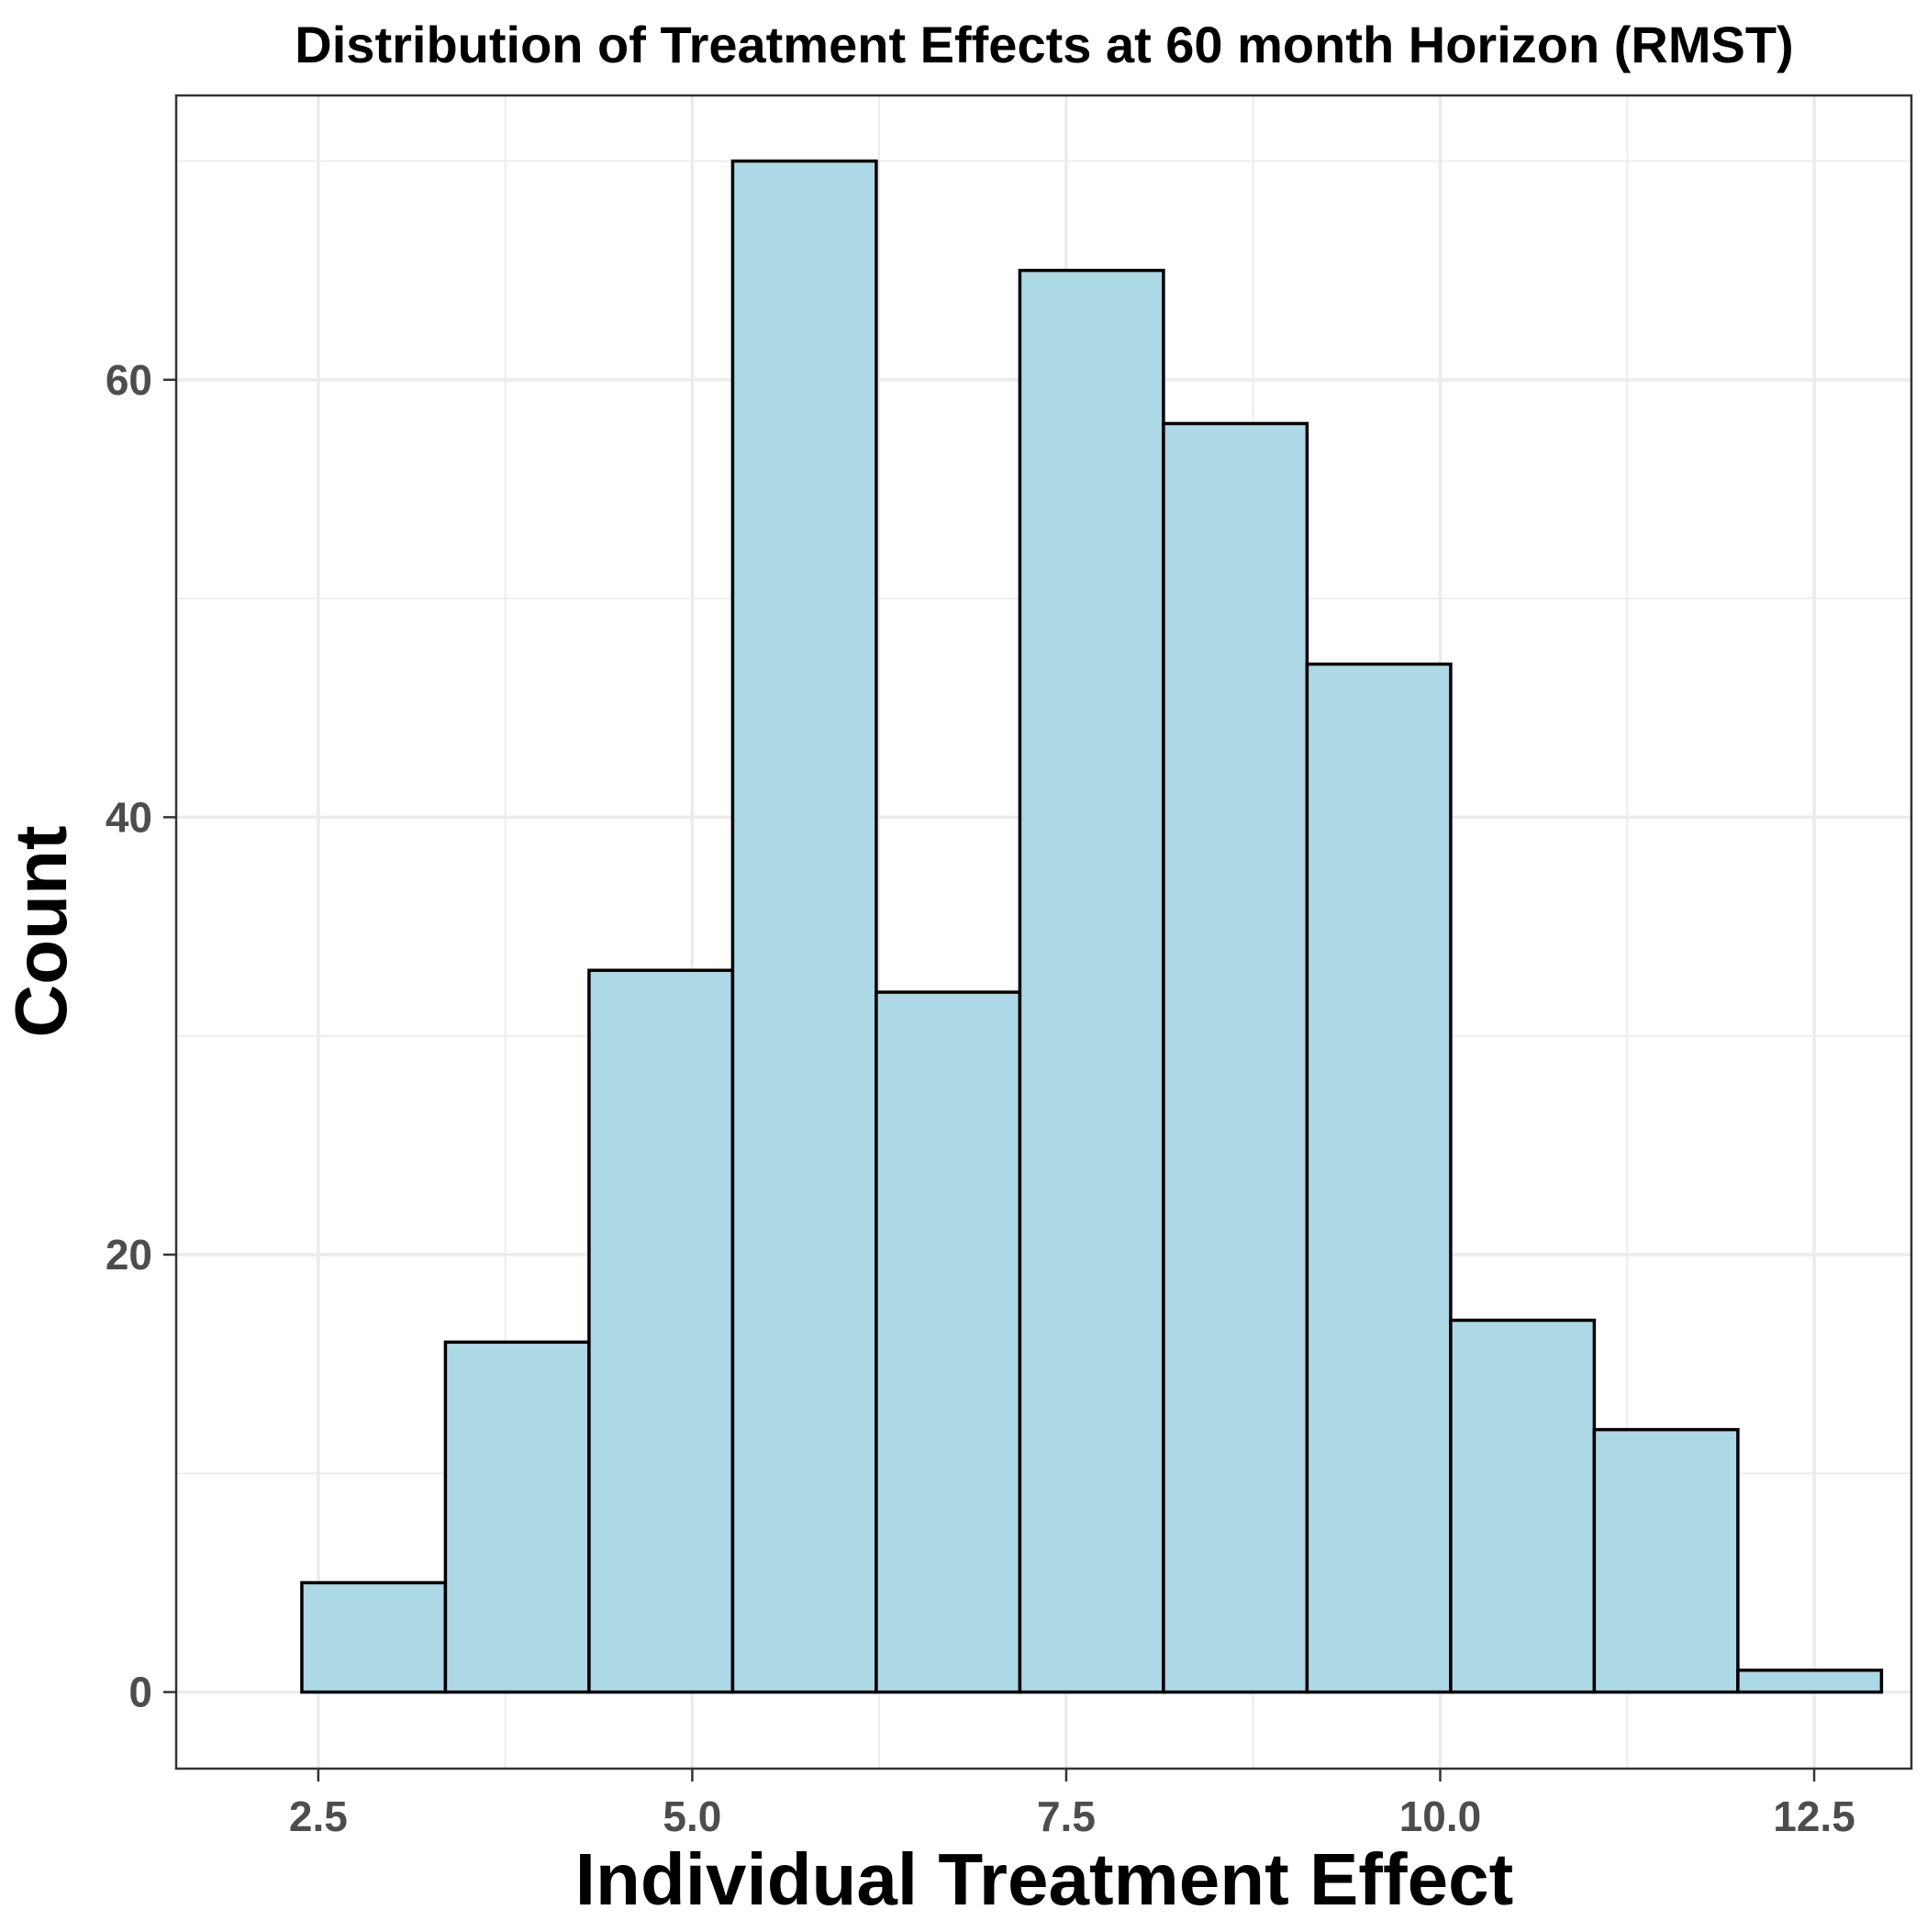 The image size is (1927, 1932). What do you see at coordinates (129, 1255) in the screenshot?
I see `y-tick-label: 20` at bounding box center [129, 1255].